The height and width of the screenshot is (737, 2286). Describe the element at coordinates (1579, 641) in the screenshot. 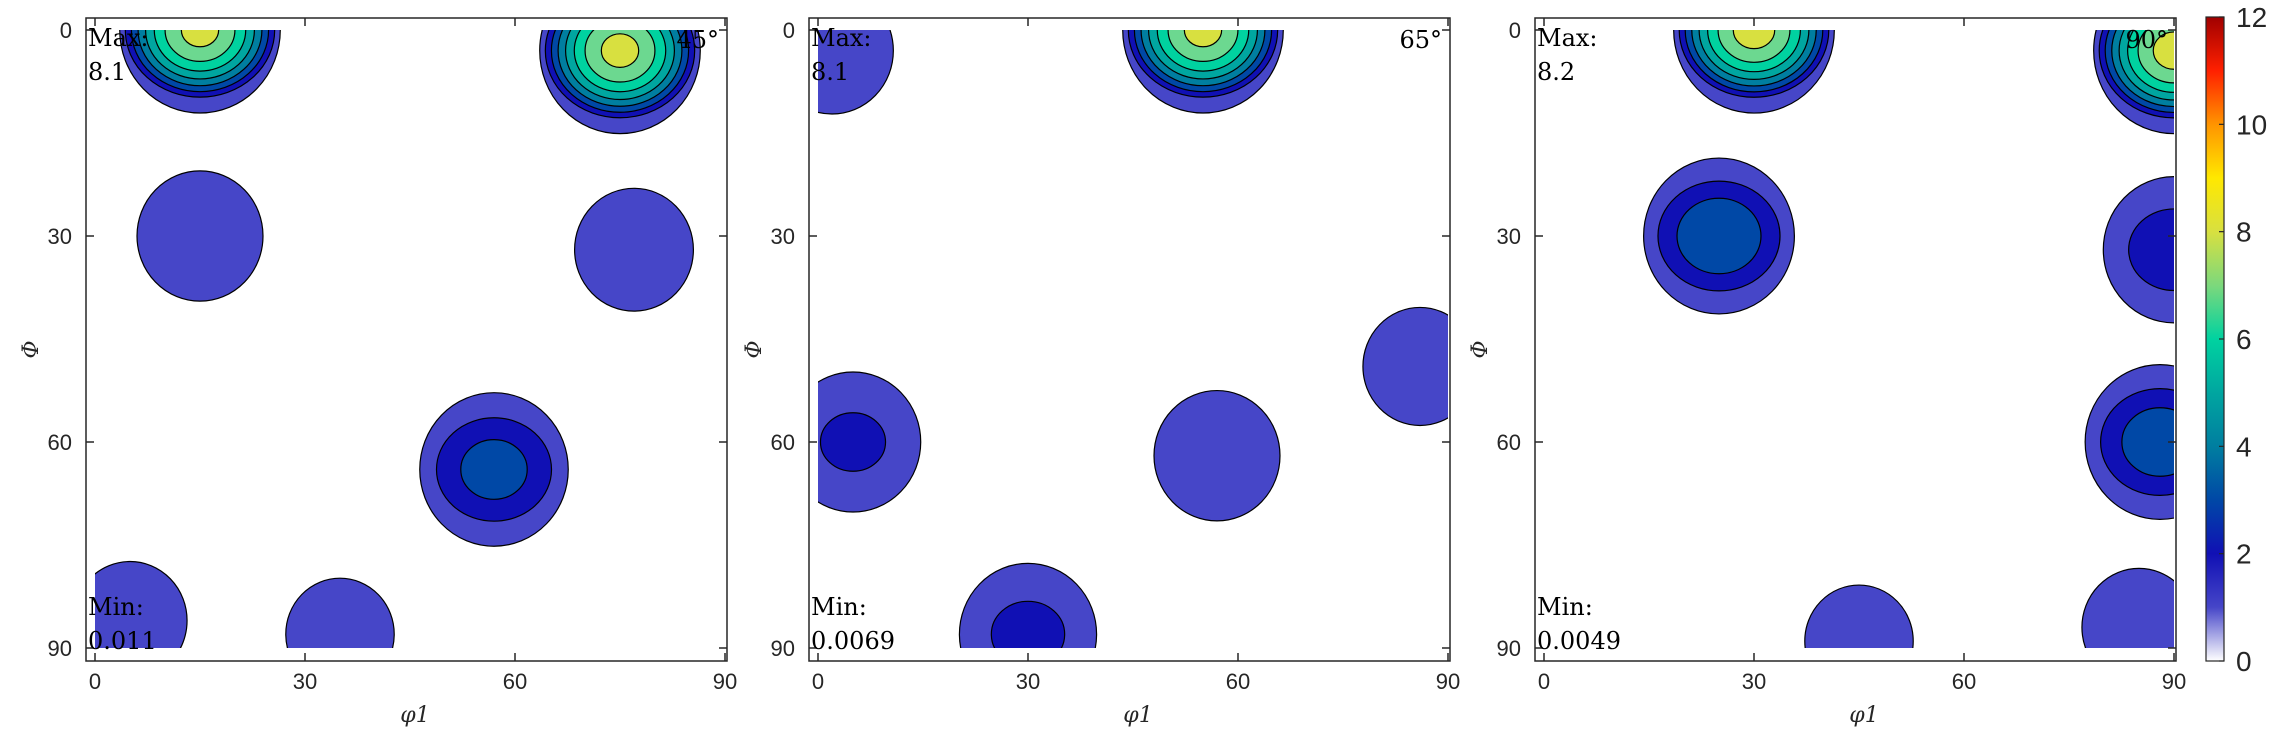

I see `min-value: 0.0049` at that location.